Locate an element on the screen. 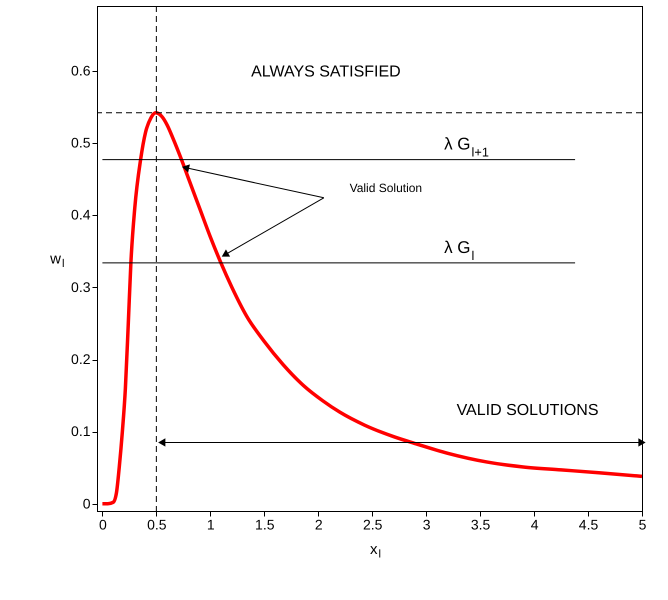 This screenshot has width=668, height=600. y-tick-label: 0.6 is located at coordinates (81, 70).